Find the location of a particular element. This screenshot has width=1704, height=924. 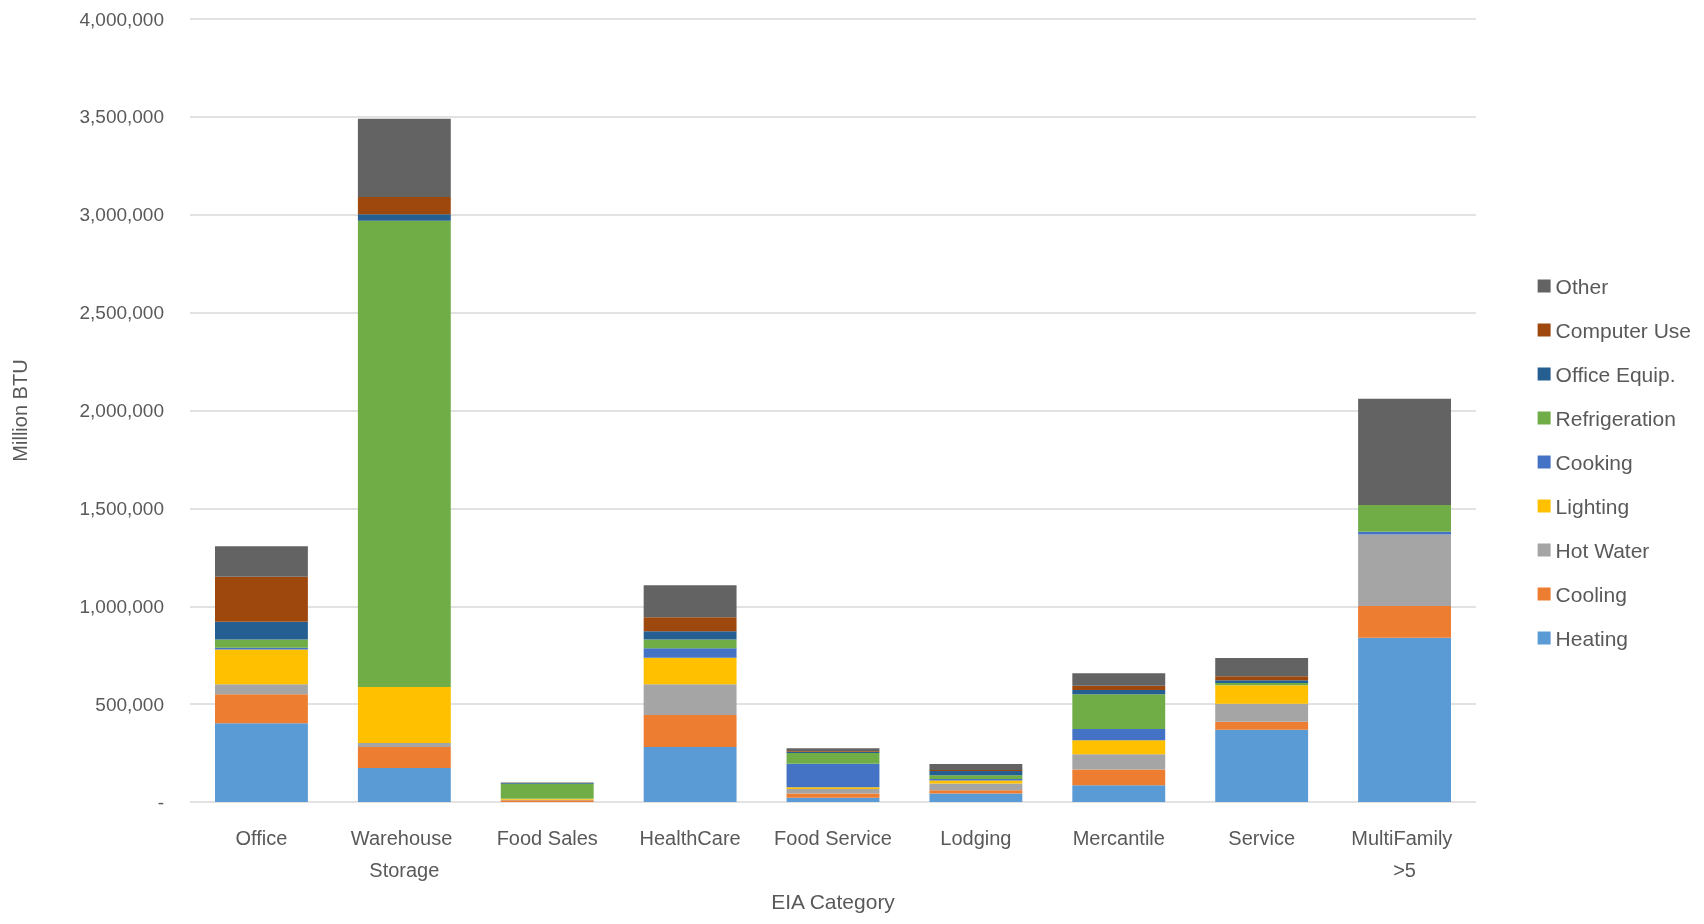

legend-label: Lighting is located at coordinates (1592, 506).